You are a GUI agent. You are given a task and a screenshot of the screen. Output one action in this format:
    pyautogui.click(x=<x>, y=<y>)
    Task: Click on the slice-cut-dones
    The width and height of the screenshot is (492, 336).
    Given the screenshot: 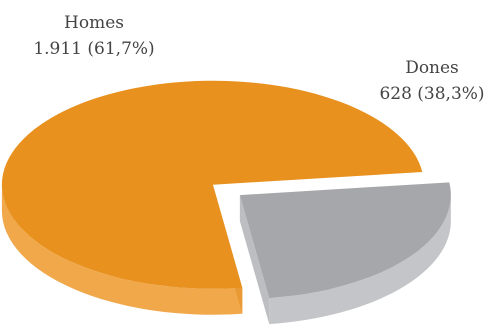 What is the action you would take?
    pyautogui.click(x=254, y=260)
    